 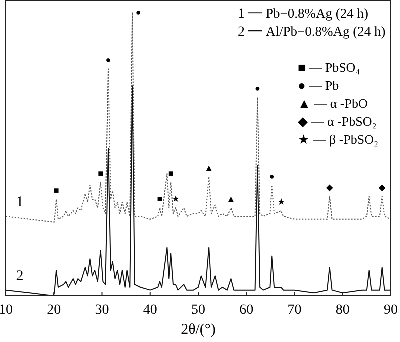 I want to click on x-tick-label: 90, so click(x=391, y=310).